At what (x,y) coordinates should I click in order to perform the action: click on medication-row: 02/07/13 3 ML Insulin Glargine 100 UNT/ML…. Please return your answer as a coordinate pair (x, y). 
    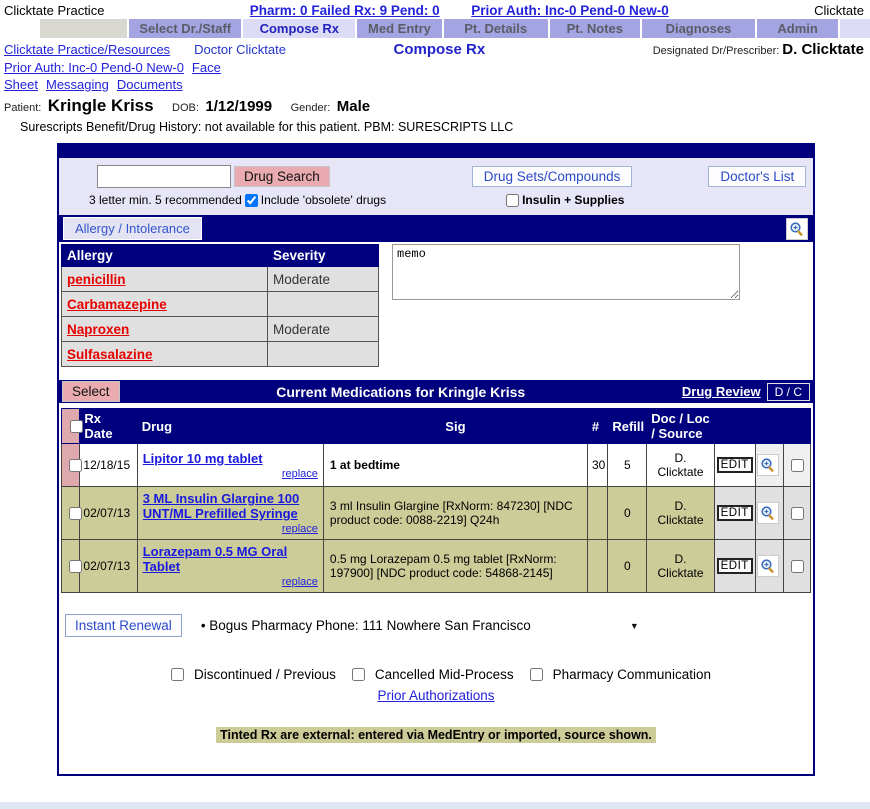
    Looking at the image, I should click on (435, 513).